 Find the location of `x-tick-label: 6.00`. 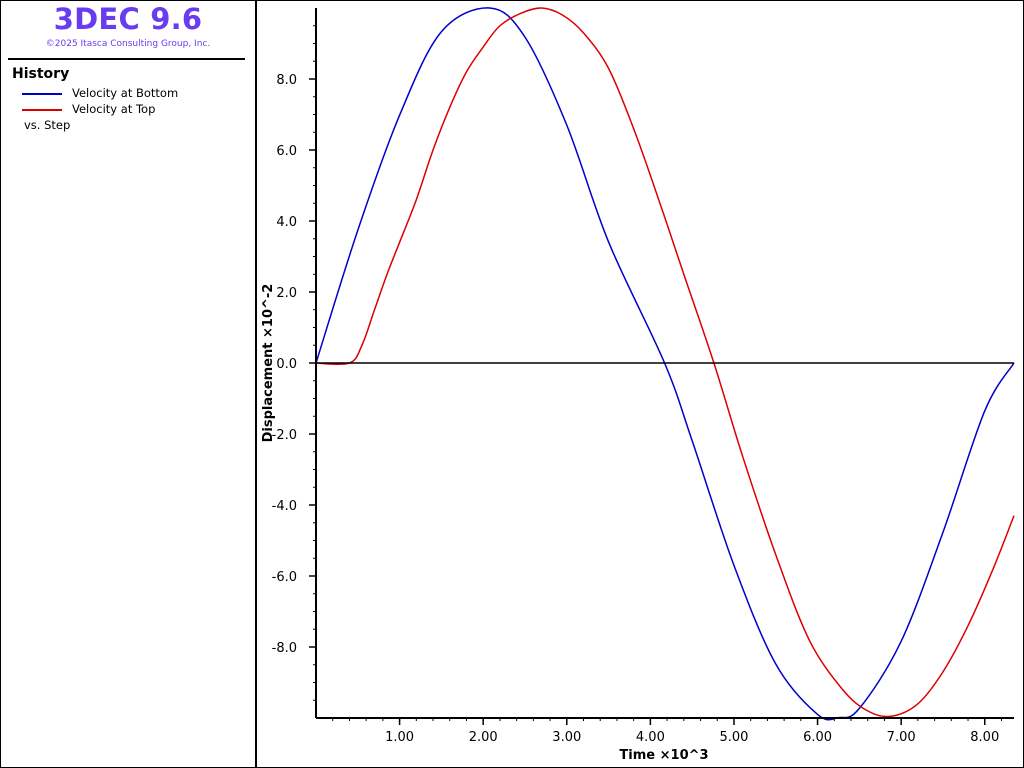

x-tick-label: 6.00 is located at coordinates (817, 737).